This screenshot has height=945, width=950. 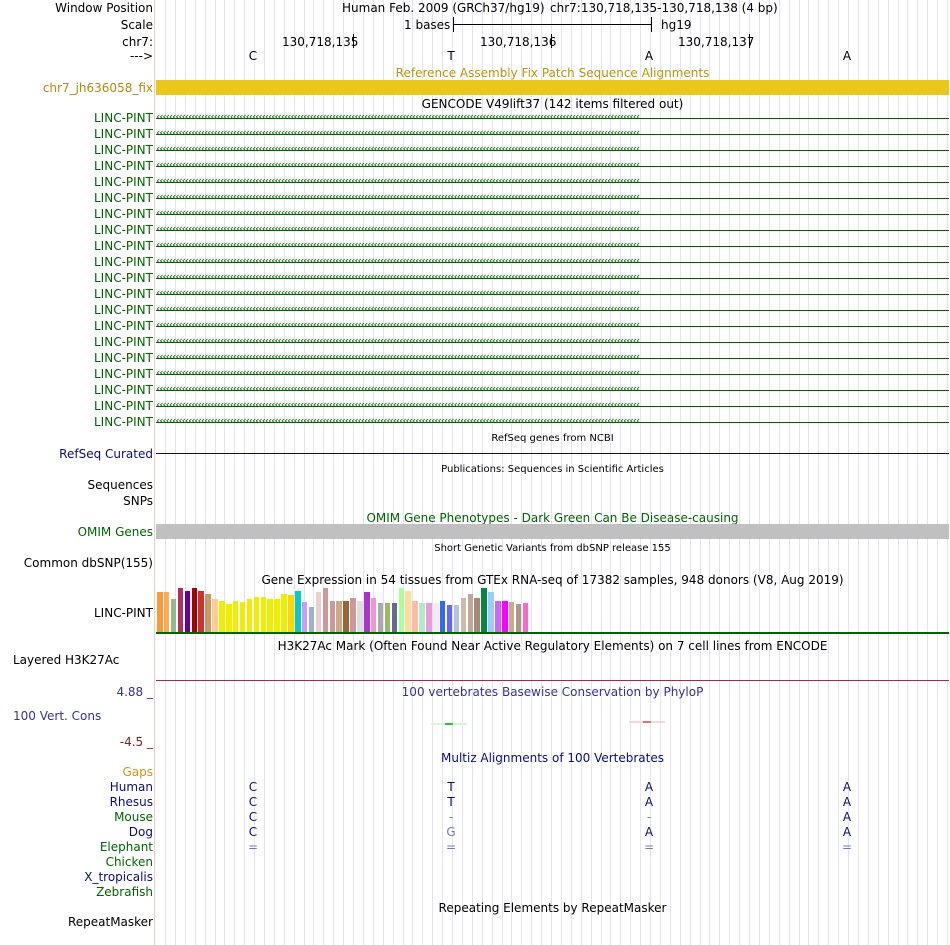 I want to click on fix-patch-bar, so click(x=552, y=87).